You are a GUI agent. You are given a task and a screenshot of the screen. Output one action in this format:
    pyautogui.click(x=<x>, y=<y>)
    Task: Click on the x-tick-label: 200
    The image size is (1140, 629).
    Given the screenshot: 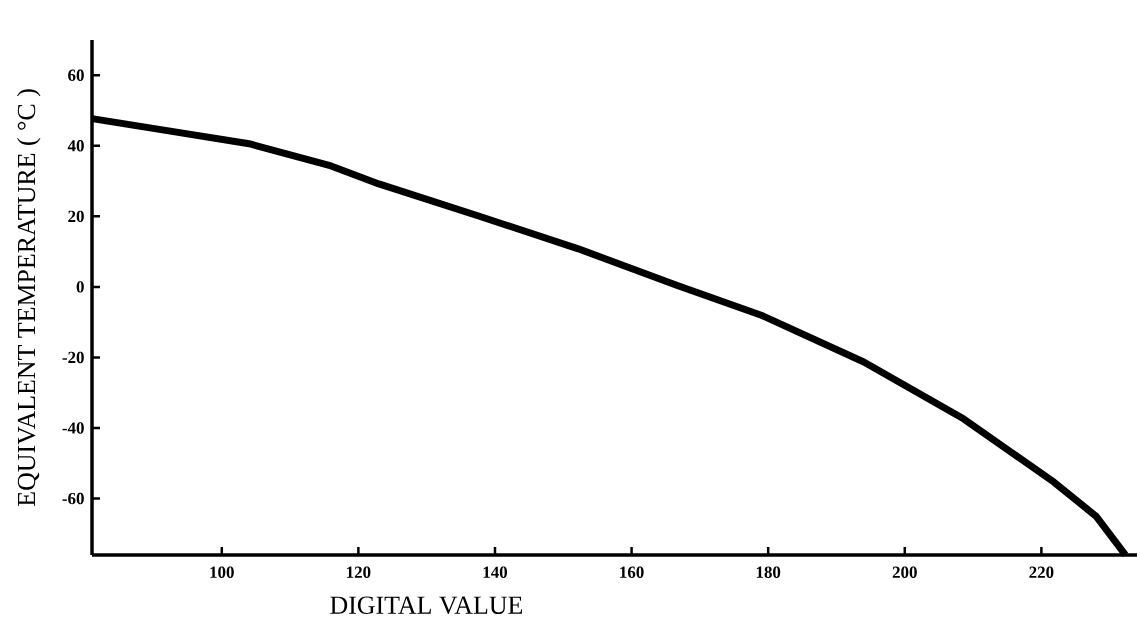 What is the action you would take?
    pyautogui.click(x=904, y=572)
    